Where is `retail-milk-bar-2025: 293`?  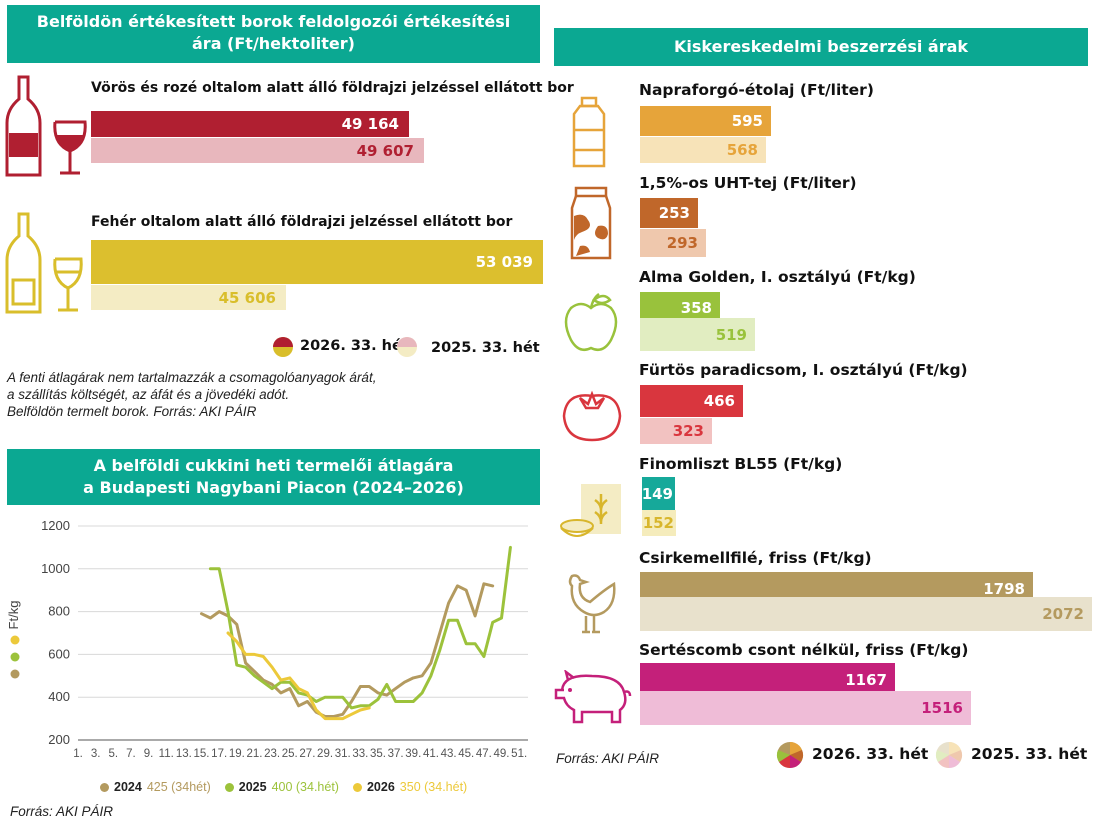 retail-milk-bar-2025: 293 is located at coordinates (673, 243).